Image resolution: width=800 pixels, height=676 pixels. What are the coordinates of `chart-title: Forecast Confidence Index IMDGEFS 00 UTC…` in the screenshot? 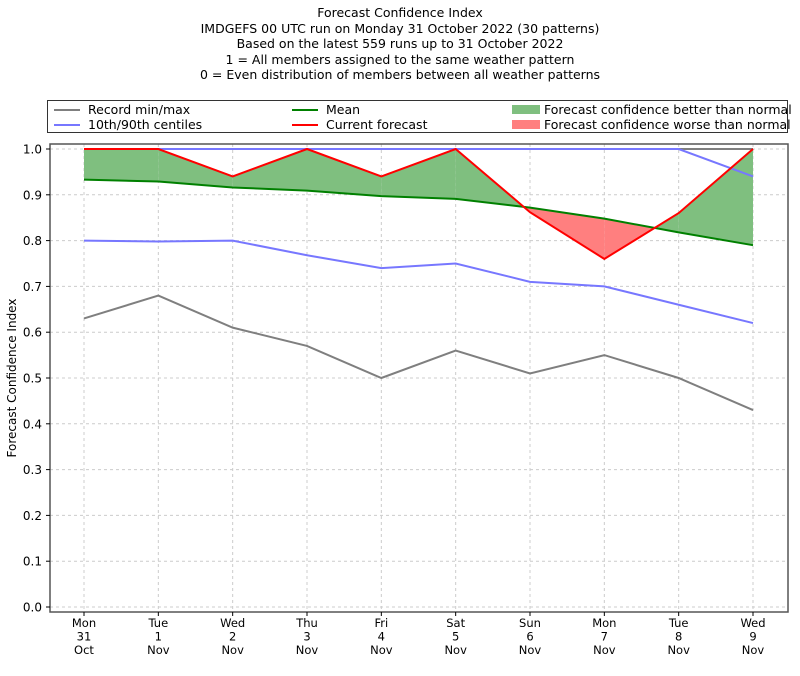 It's located at (400, 44).